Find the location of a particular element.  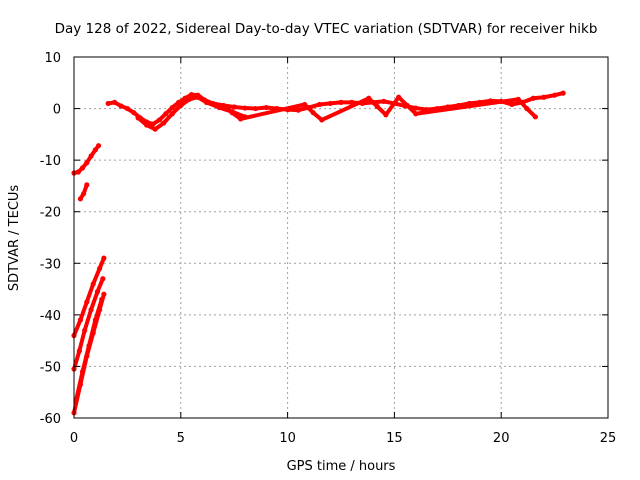

x-tick-label: 10 is located at coordinates (287, 438).